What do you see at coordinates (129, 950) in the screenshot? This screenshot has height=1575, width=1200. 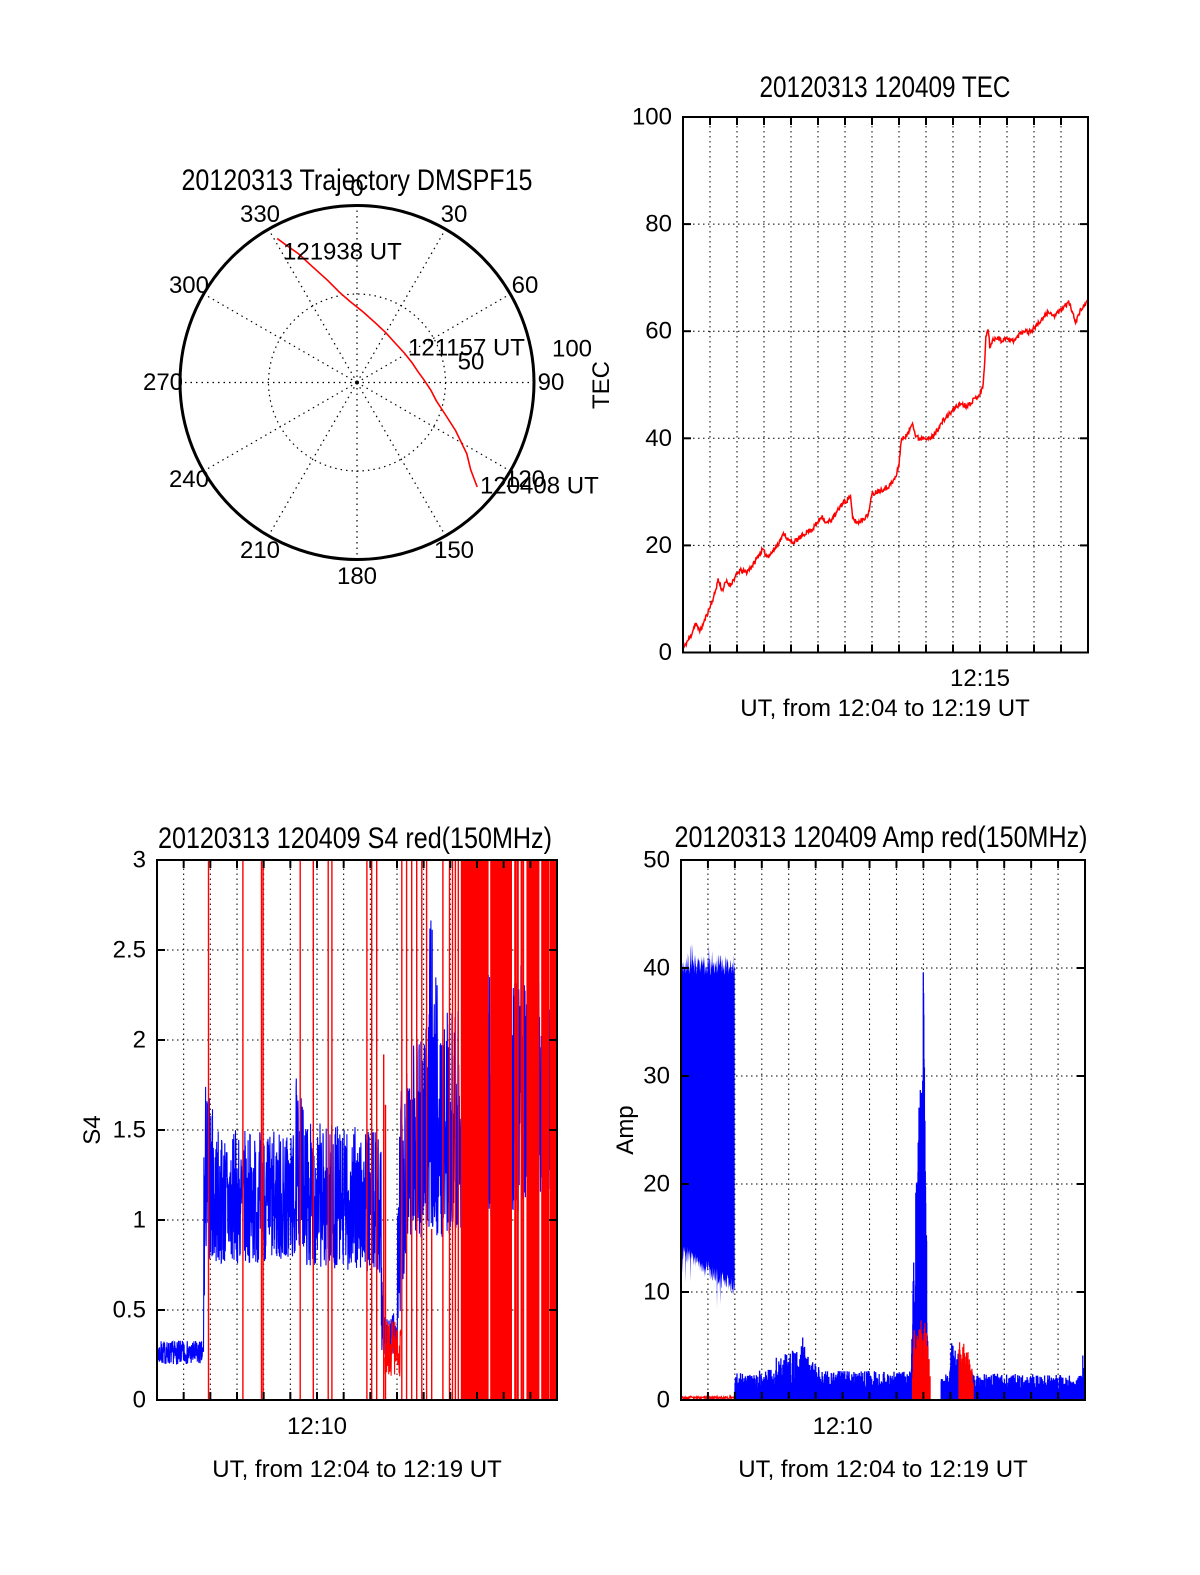 I see `s4-ytick-label: 2.5` at bounding box center [129, 950].